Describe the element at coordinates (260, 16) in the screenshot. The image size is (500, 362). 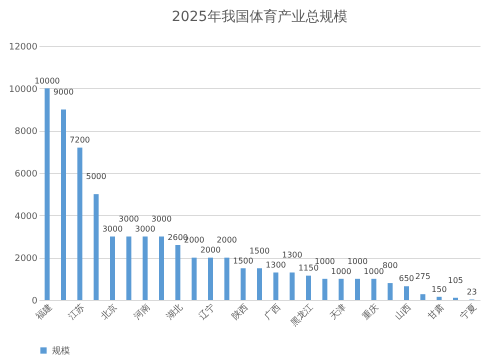
I see `chart-title: 2025年我国体育产业总规模` at that location.